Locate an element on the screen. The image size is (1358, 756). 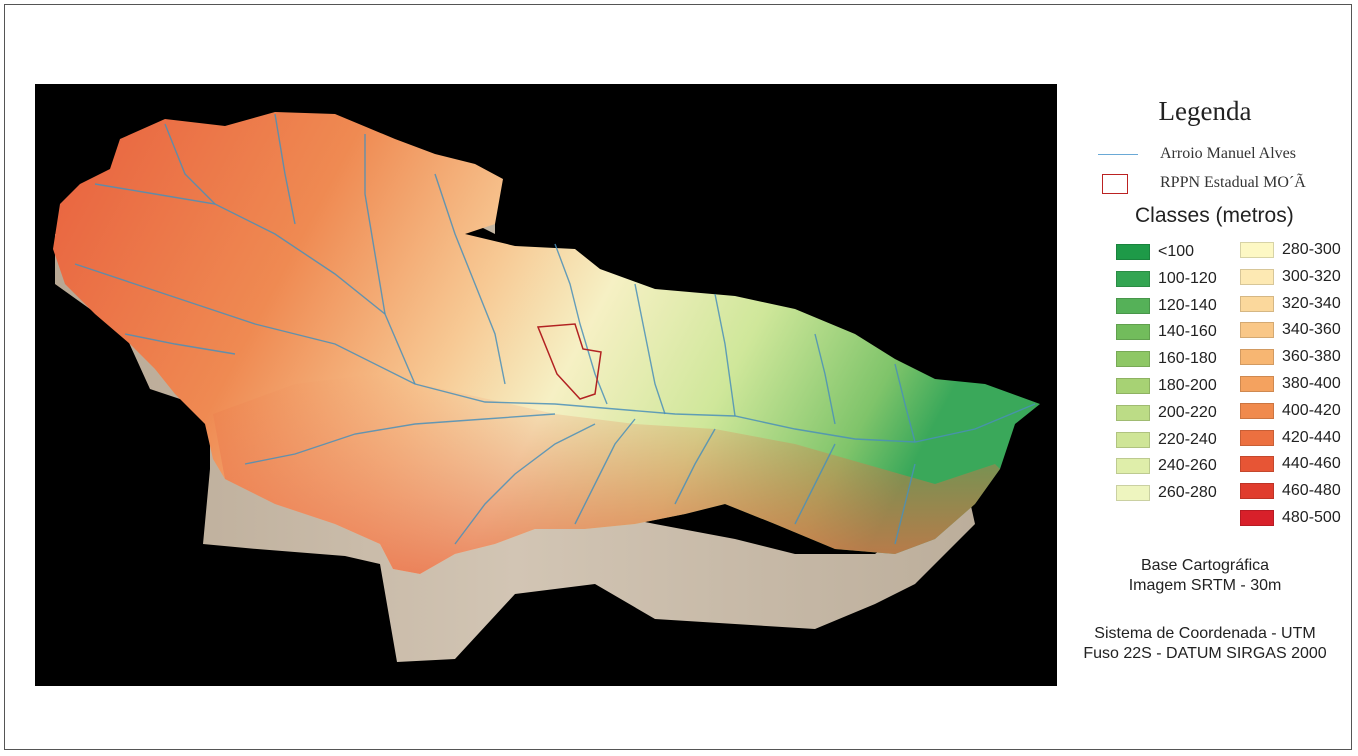
class-label: 460-480 is located at coordinates (1311, 491).